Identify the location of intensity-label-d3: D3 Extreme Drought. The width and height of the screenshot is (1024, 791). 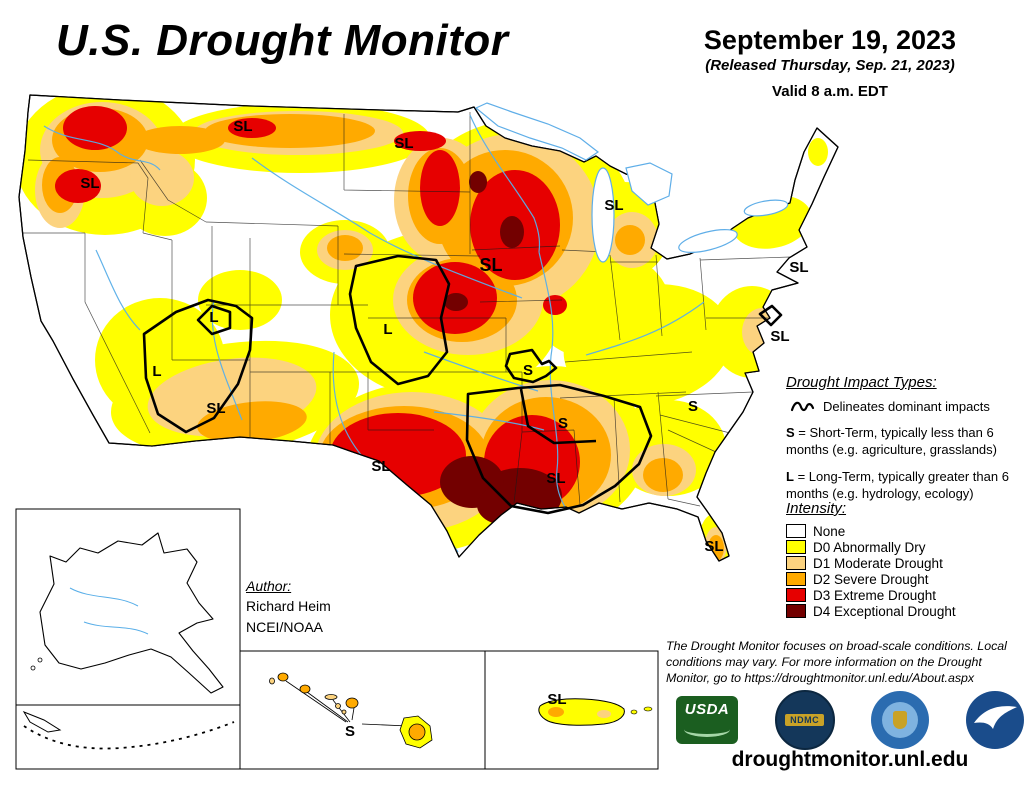
(875, 595).